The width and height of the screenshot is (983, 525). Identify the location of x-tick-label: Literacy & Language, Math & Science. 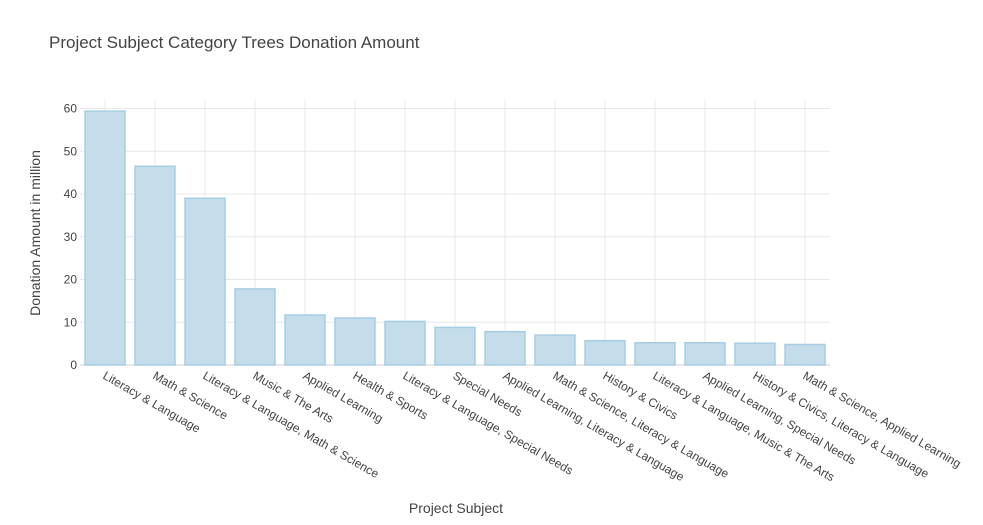
(291, 424).